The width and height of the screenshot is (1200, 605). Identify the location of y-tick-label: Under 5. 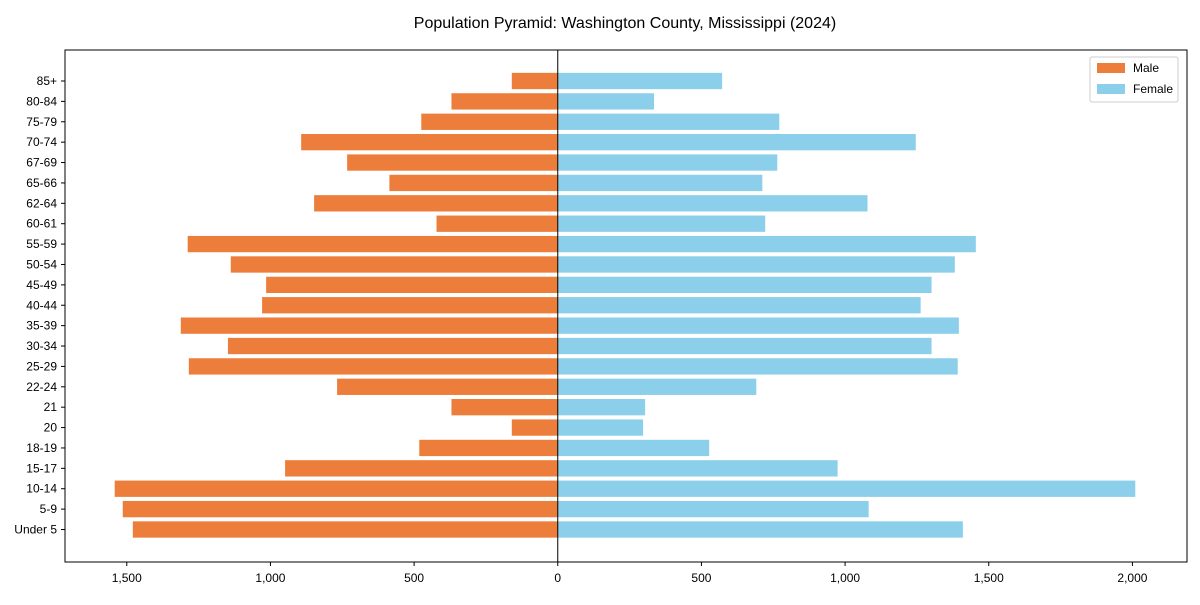
(35, 530).